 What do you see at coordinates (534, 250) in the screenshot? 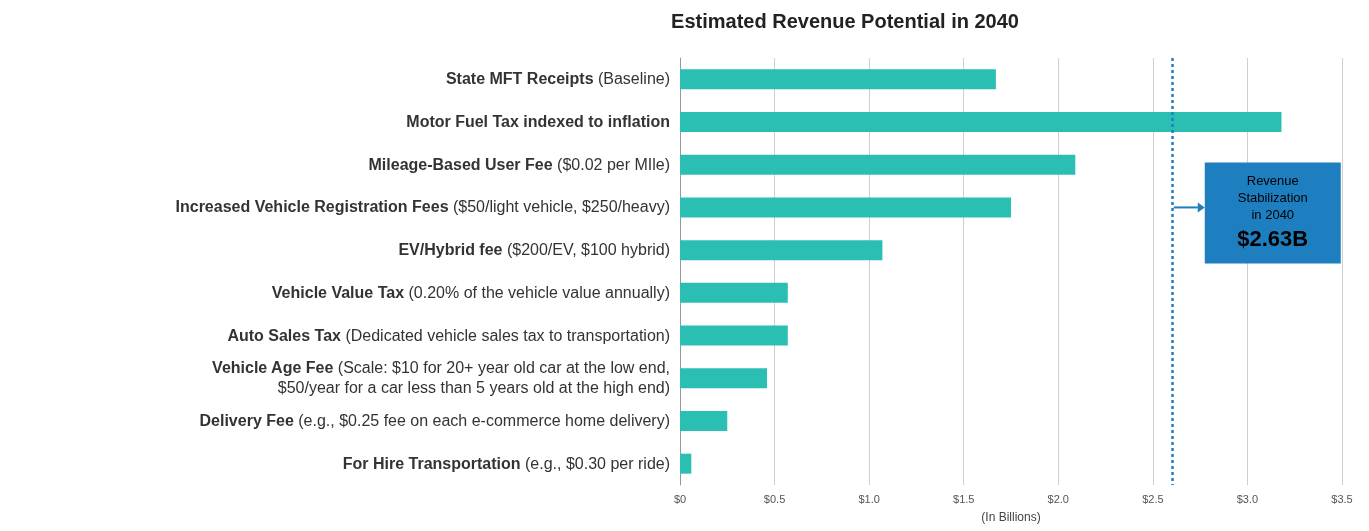
I see `y-tick-label: EV/Hybrid fee ($200/EV, $100 hybrid)` at bounding box center [534, 250].